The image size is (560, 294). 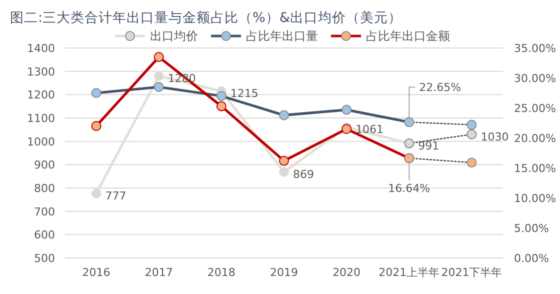 What do you see at coordinates (408, 36) in the screenshot?
I see `legend-label: 占比年出口金额` at bounding box center [408, 36].